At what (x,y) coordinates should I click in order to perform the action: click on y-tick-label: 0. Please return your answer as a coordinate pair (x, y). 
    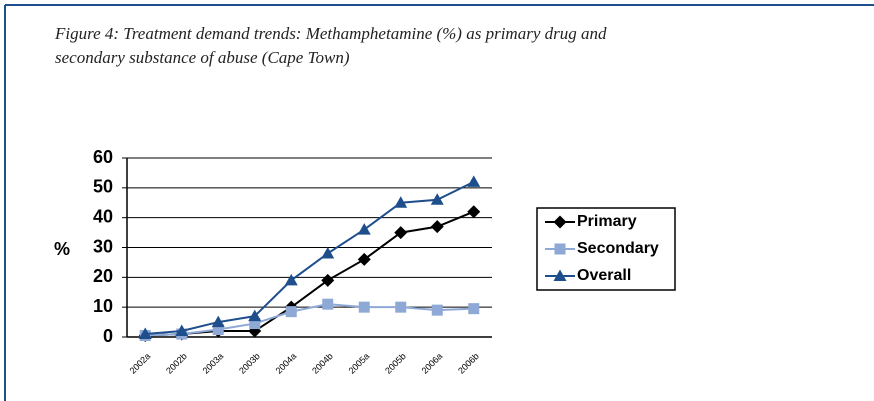
    Looking at the image, I should click on (108, 336).